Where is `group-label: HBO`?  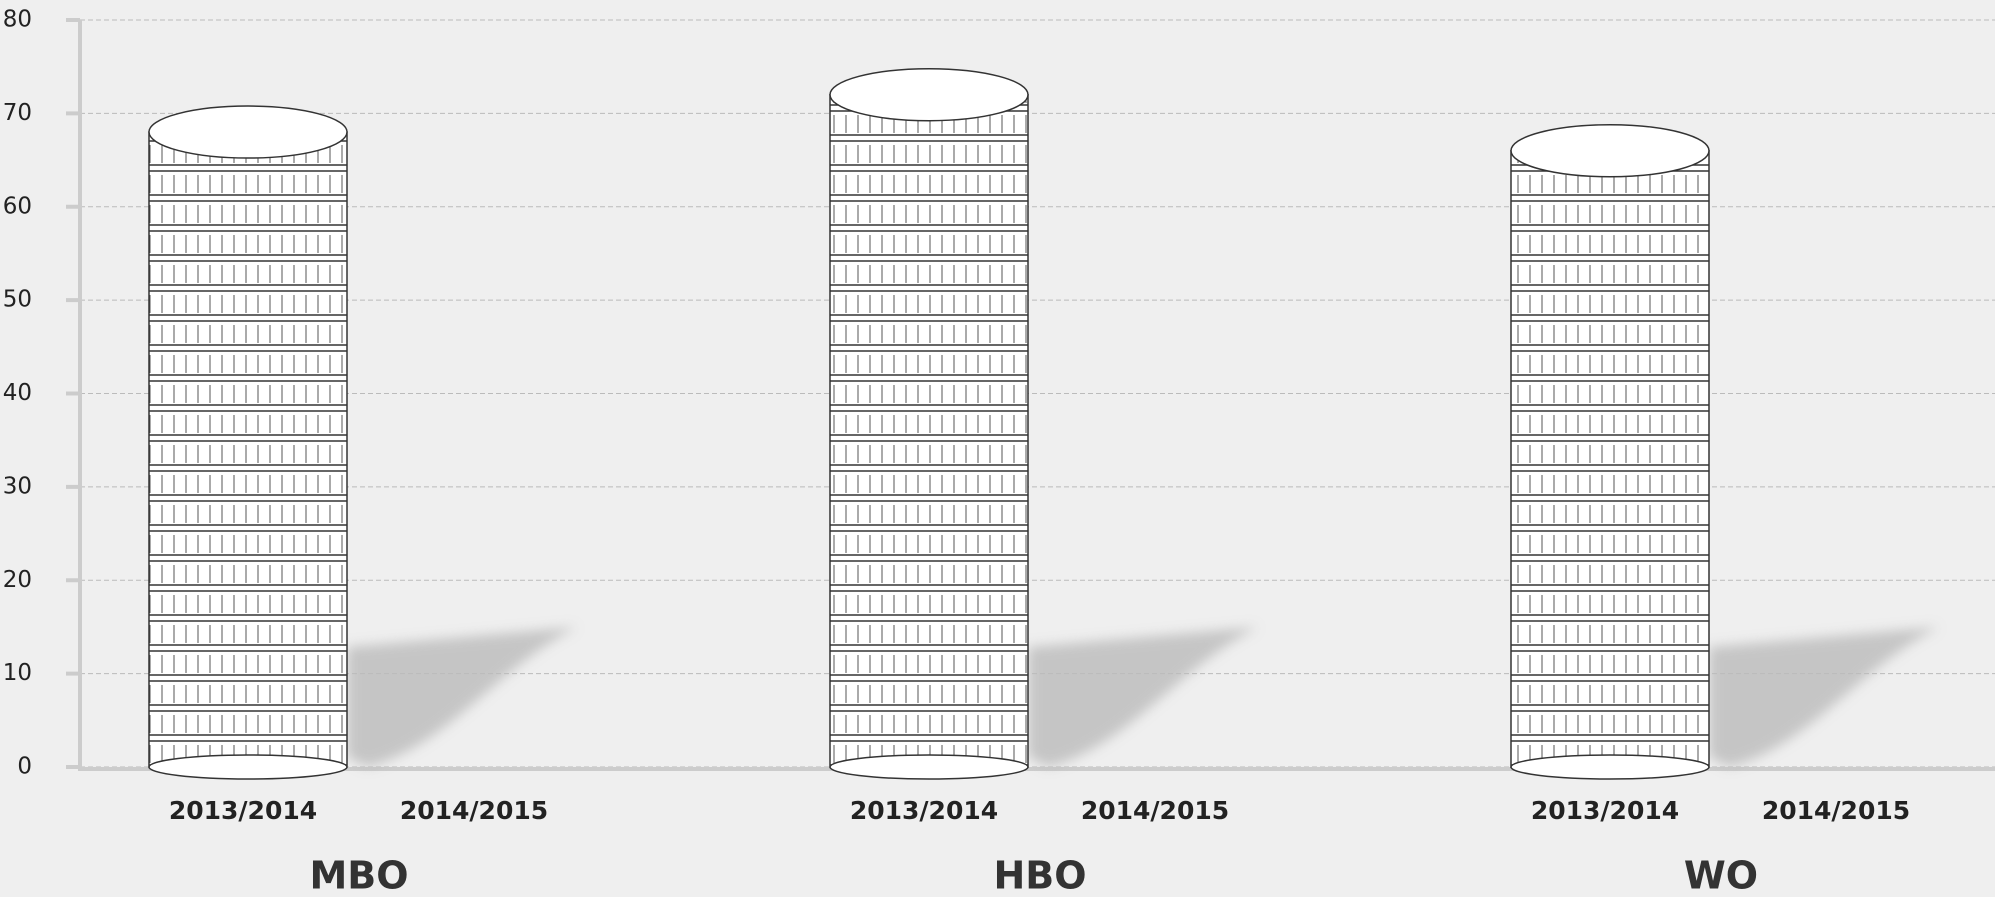
group-label: HBO is located at coordinates (1039, 875).